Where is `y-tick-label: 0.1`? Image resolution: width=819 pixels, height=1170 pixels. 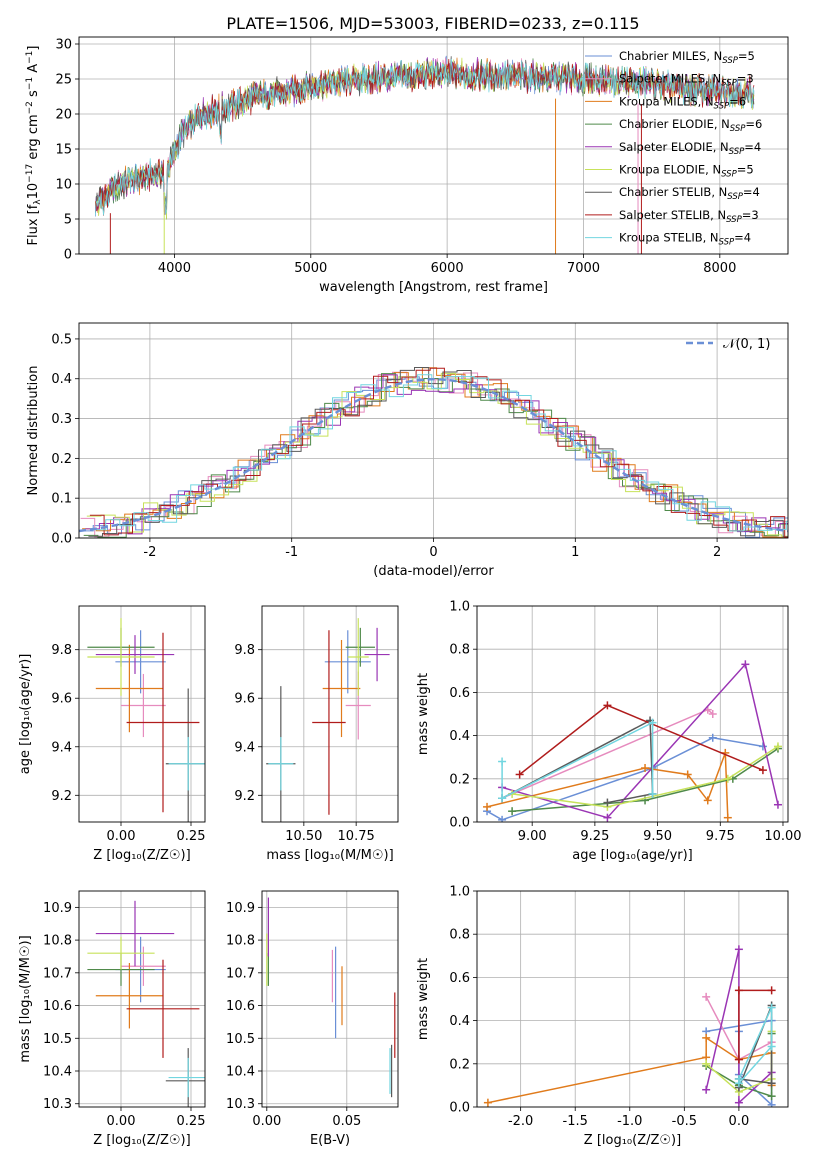 y-tick-label: 0.1 is located at coordinates (61, 499).